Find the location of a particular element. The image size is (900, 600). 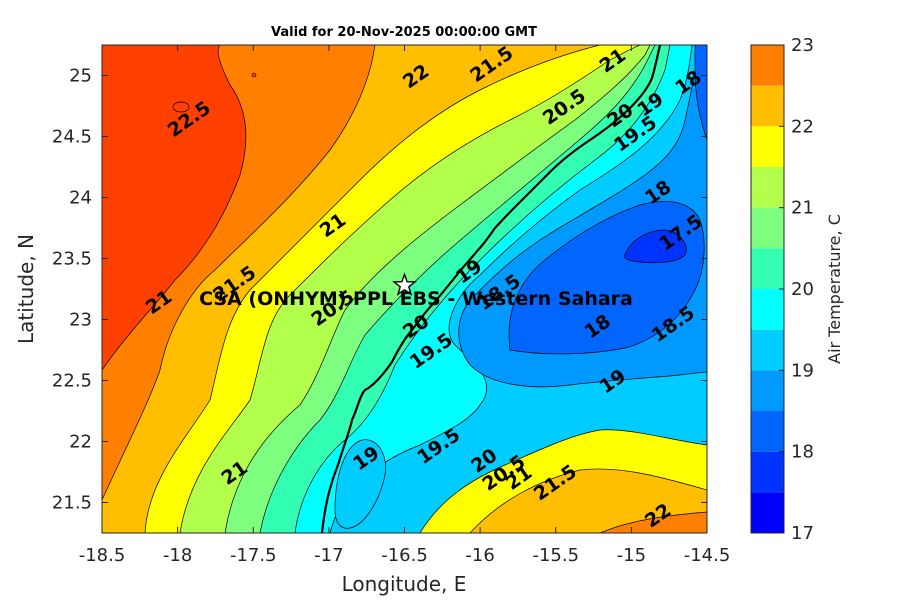

colorbar: 17 18 19 20 21 22 23 is located at coordinates (782, 289).